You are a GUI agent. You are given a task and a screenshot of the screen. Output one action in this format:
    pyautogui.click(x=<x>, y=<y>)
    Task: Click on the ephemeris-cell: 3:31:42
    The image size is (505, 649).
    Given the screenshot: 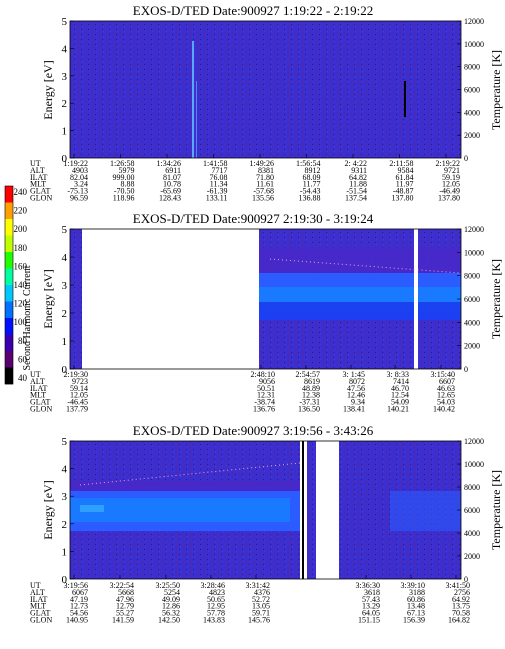 What is the action you would take?
    pyautogui.click(x=258, y=585)
    